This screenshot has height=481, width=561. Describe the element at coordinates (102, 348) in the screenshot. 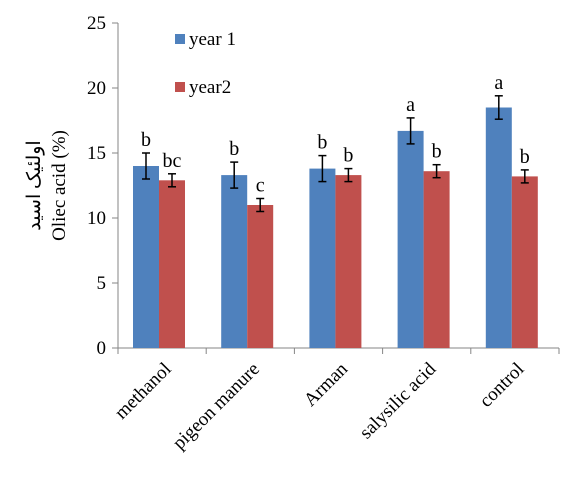

I see `y-tick-label: 0` at that location.